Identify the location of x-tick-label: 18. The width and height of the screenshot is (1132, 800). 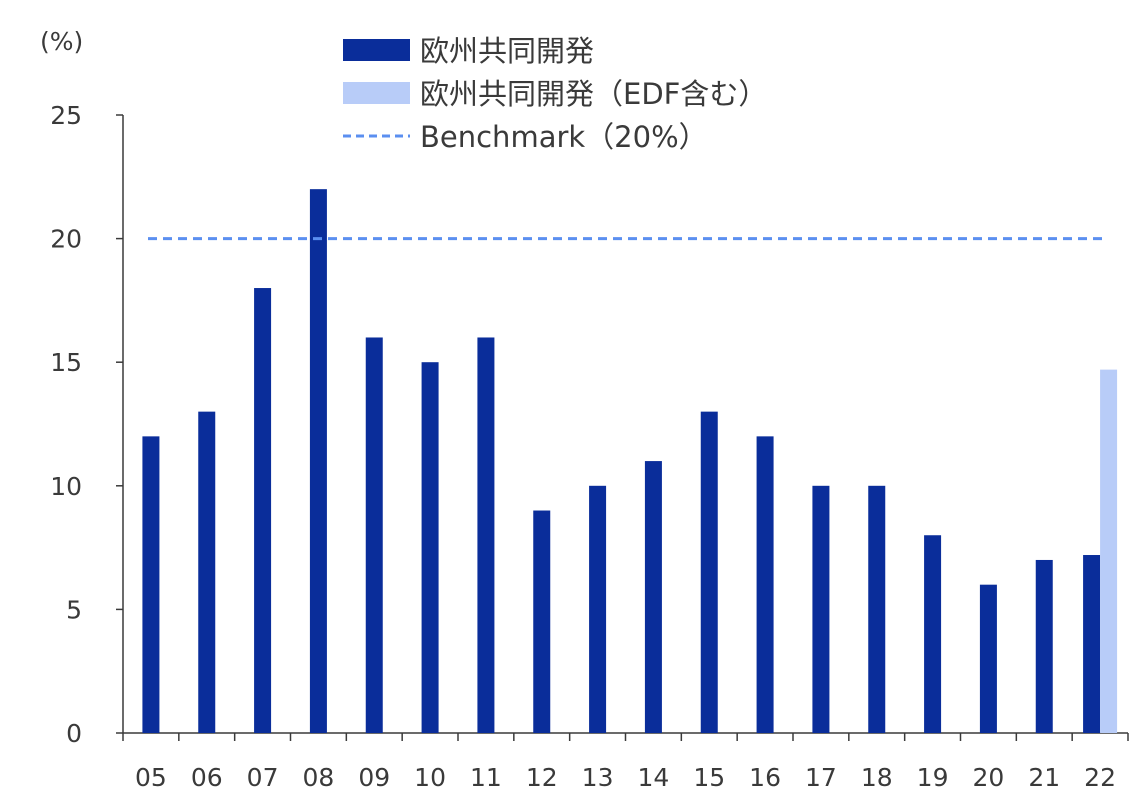
(877, 777).